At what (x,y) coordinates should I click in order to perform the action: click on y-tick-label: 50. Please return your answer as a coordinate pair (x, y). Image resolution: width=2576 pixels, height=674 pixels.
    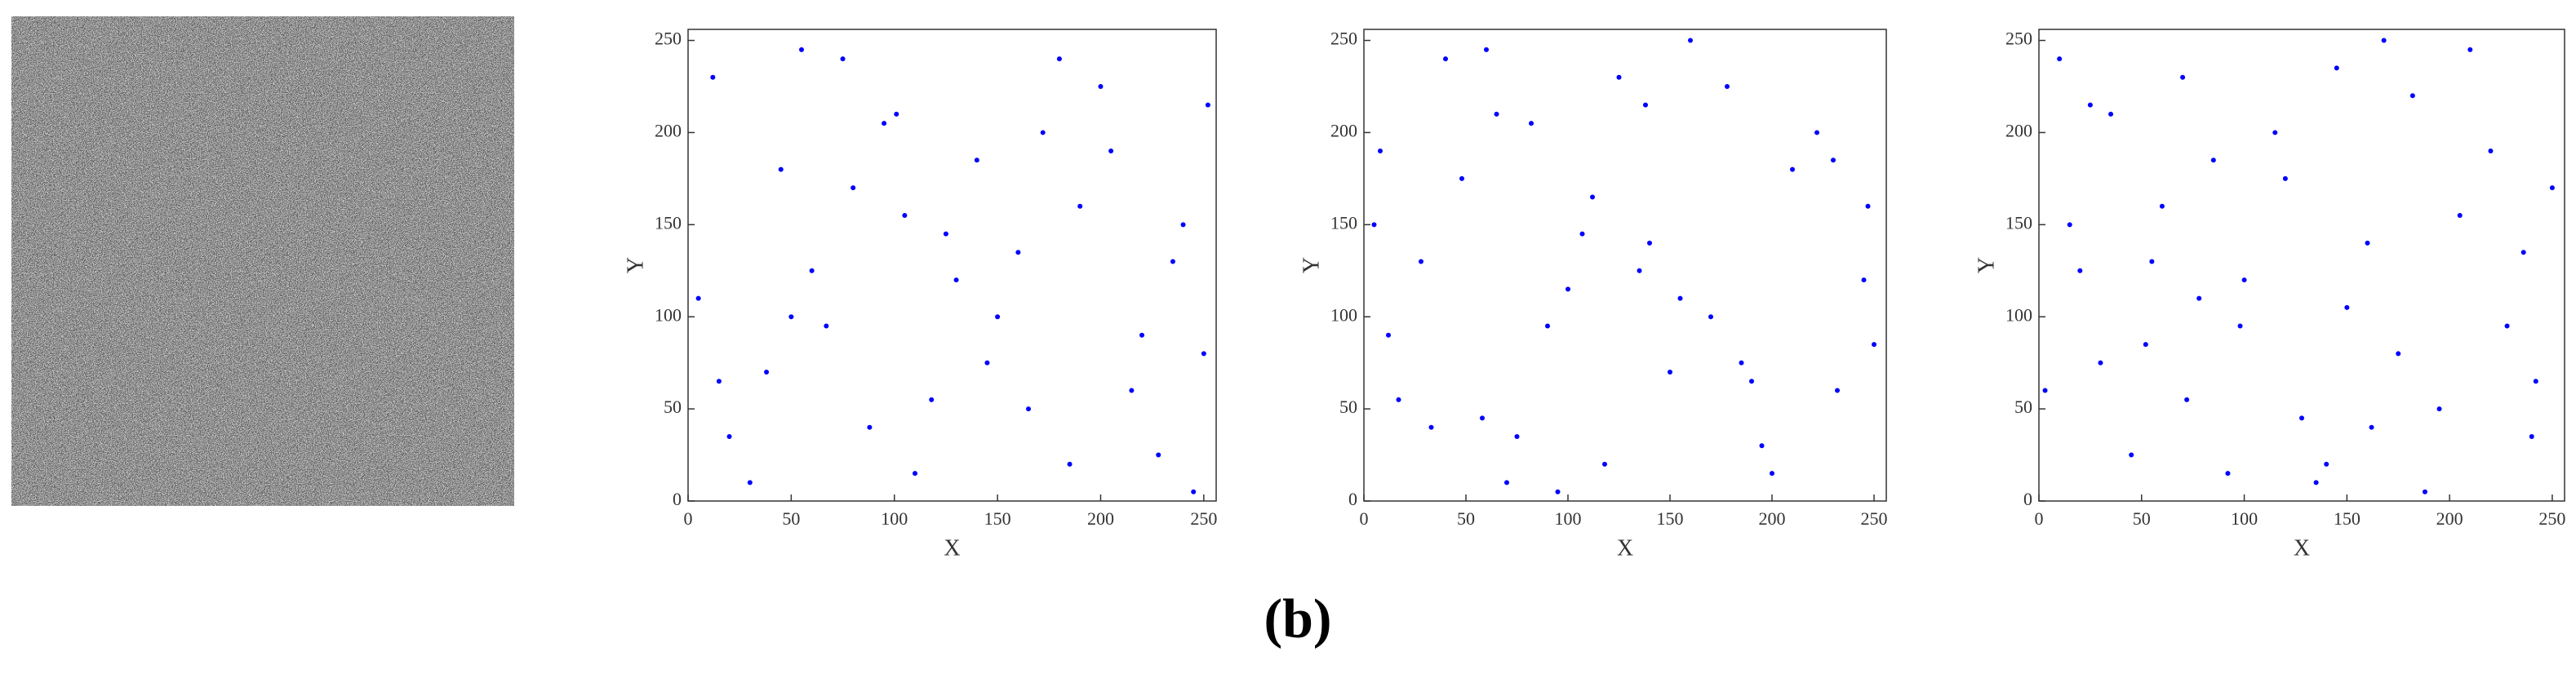
    Looking at the image, I should click on (673, 407).